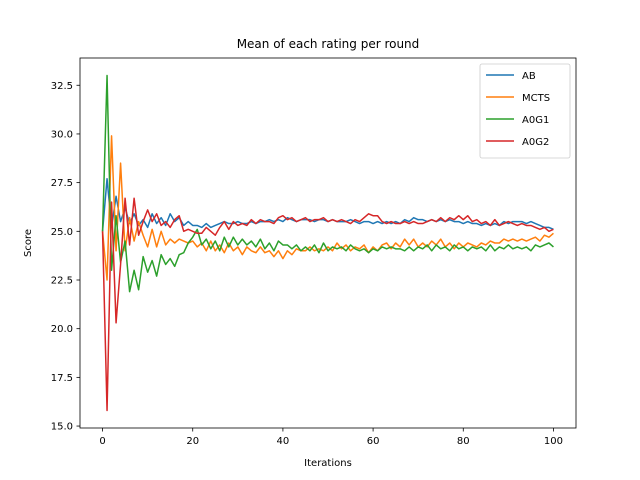 The image size is (640, 480). What do you see at coordinates (463, 441) in the screenshot?
I see `x-tick-label: 80` at bounding box center [463, 441].